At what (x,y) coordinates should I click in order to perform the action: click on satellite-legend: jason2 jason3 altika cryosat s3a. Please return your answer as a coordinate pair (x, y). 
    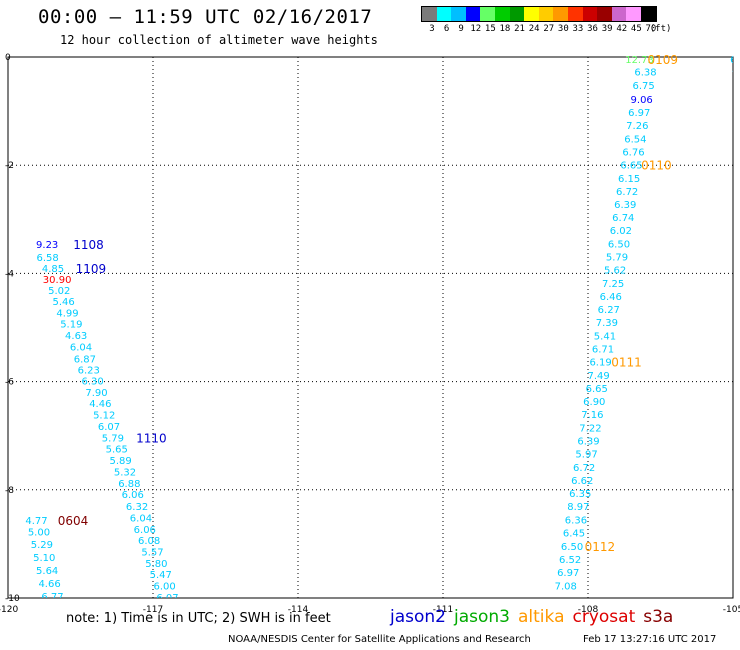
    Looking at the image, I should click on (535, 617).